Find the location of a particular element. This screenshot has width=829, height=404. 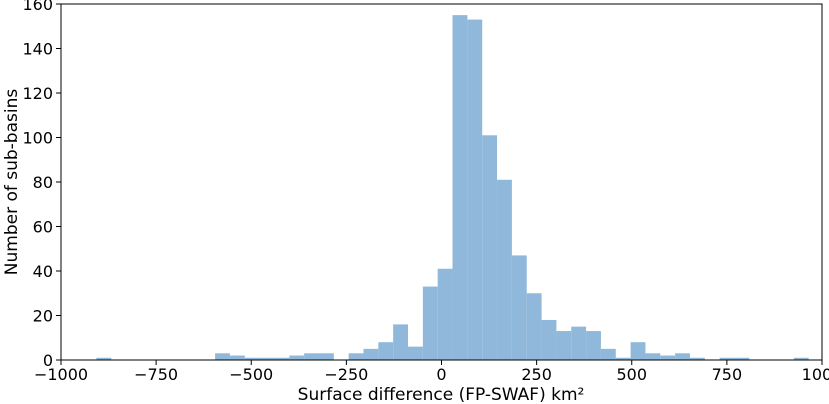

x-tick-label: −750 is located at coordinates (156, 374).